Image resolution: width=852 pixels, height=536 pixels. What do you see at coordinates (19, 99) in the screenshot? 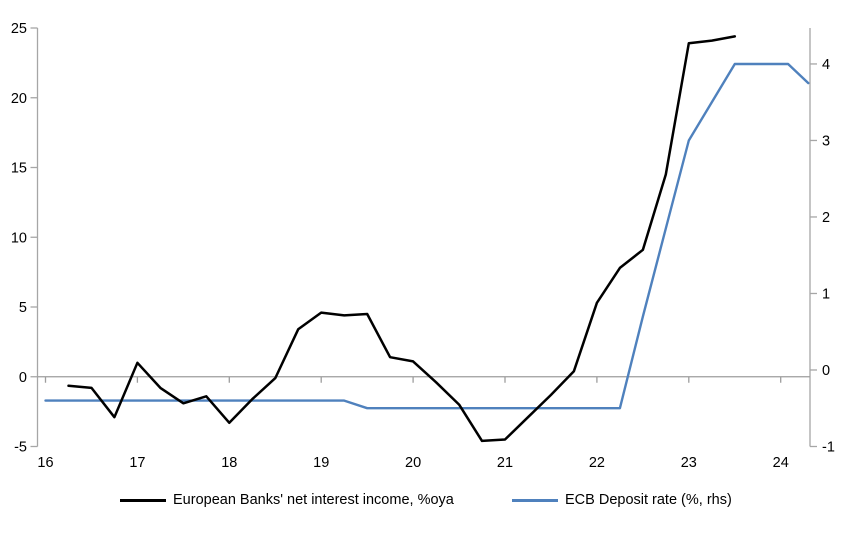
I see `left-axis-tick-label: 20` at bounding box center [19, 99].